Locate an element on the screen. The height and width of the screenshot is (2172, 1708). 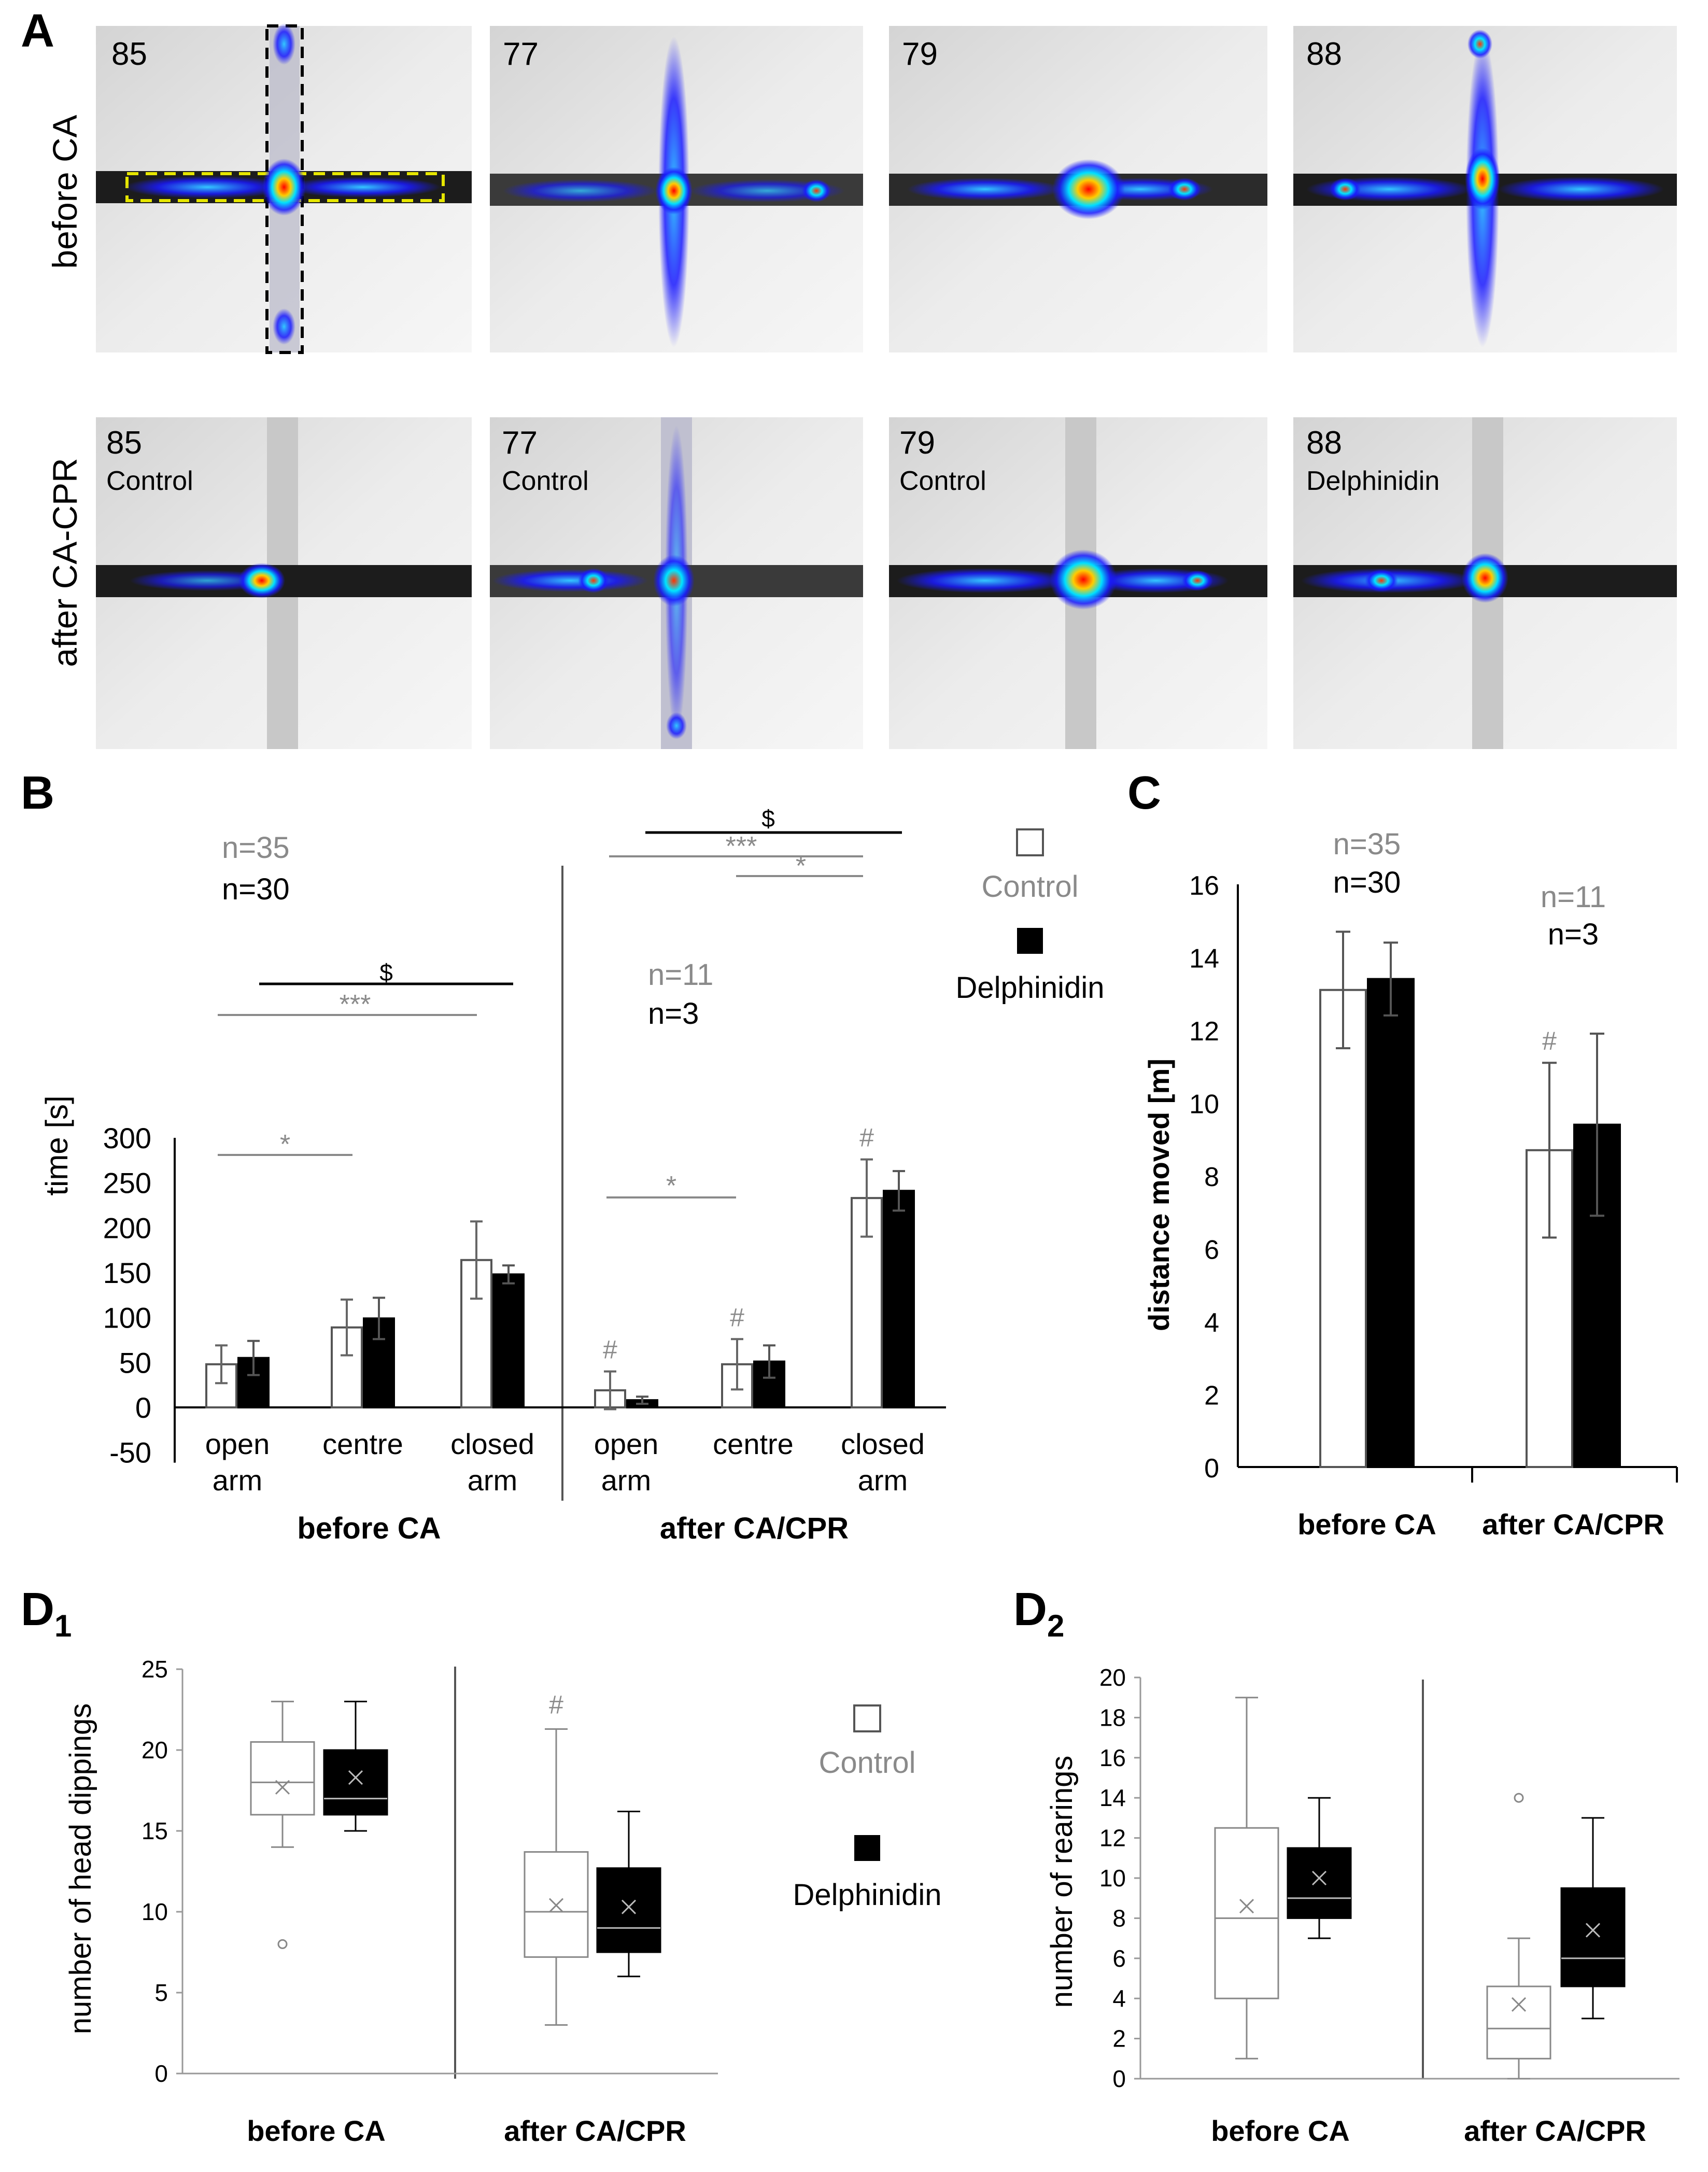
heatmap-85-after is located at coordinates (284, 583).